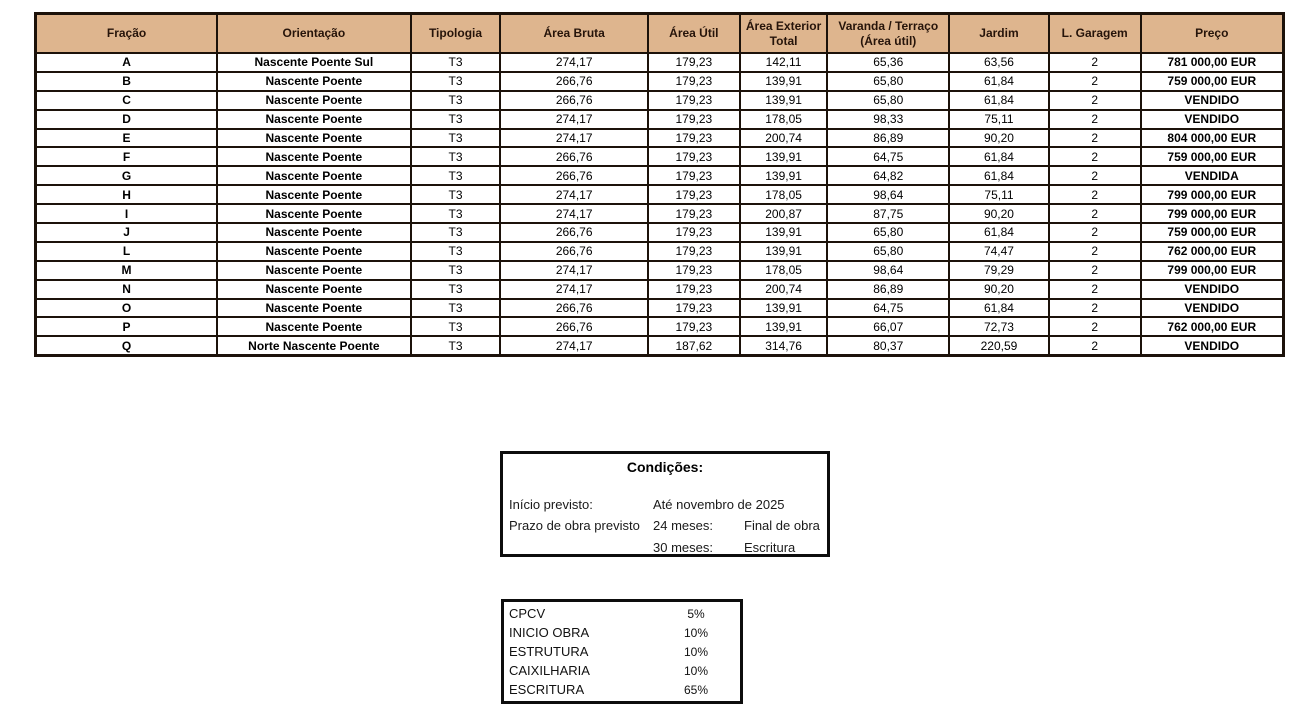 This screenshot has width=1315, height=720. Describe the element at coordinates (455, 33) in the screenshot. I see `header-tipologia: Tipologia` at that location.